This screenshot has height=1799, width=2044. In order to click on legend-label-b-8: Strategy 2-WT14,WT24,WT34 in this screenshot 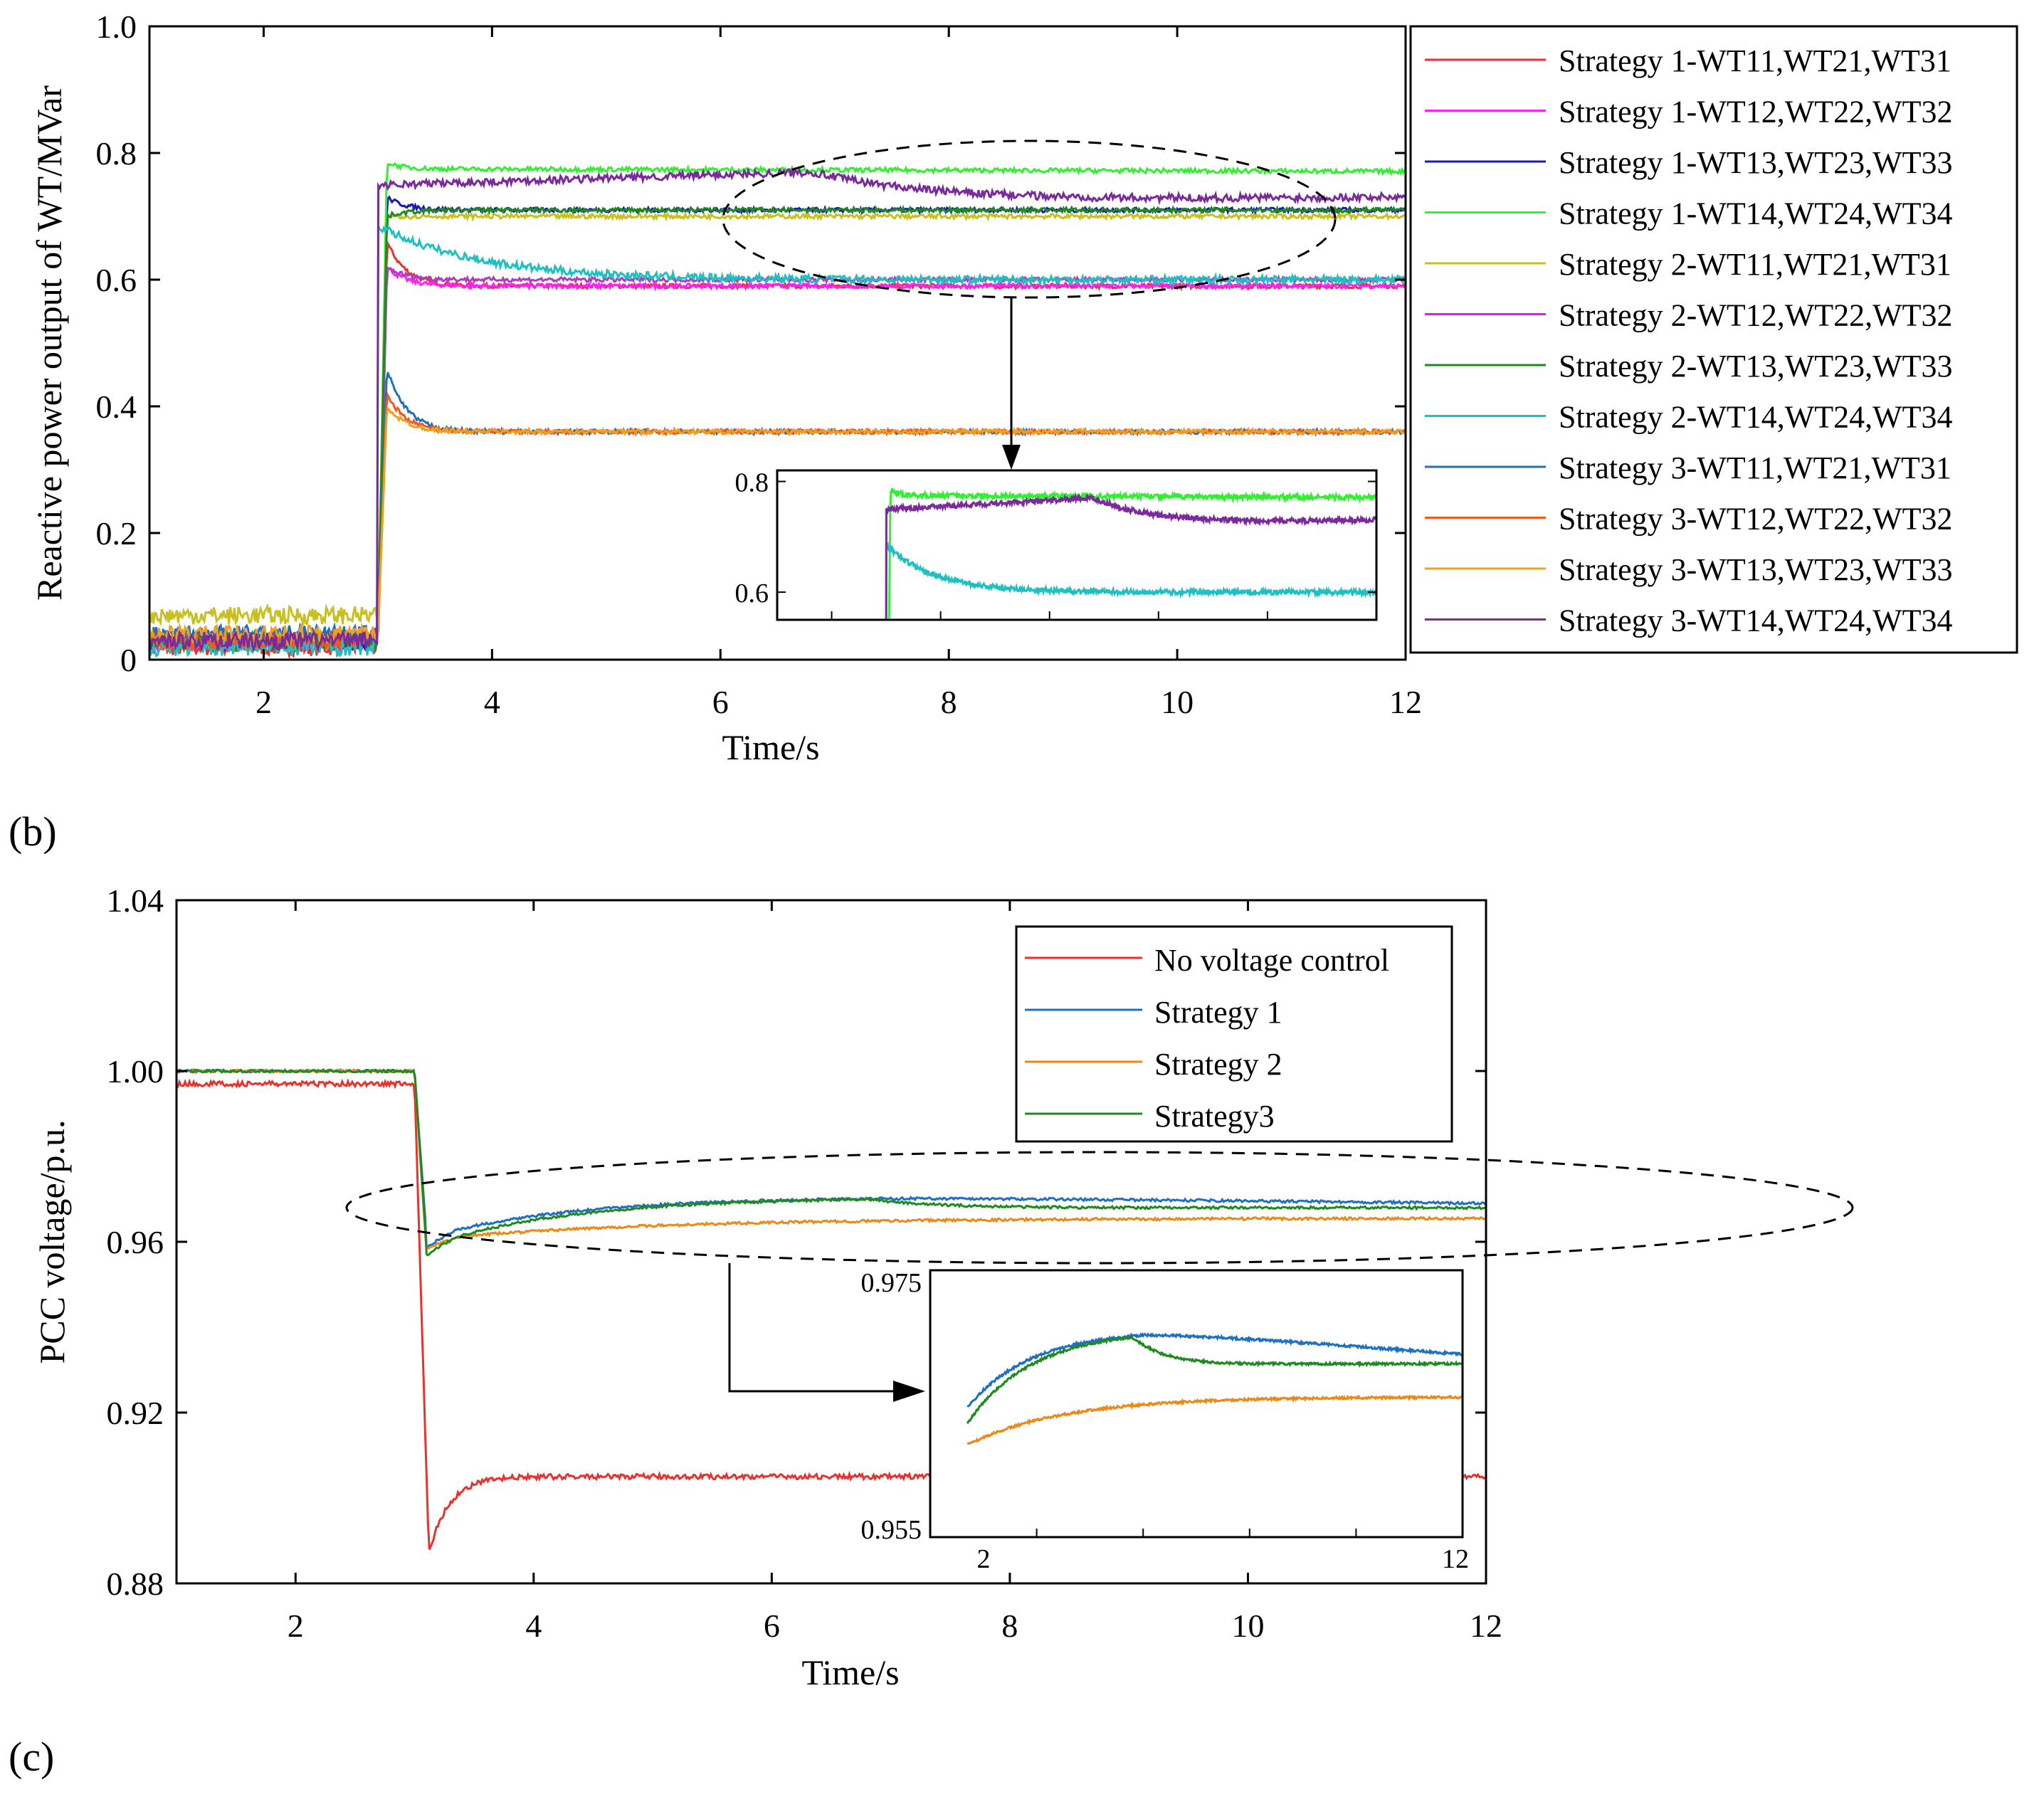, I will do `click(1756, 417)`.